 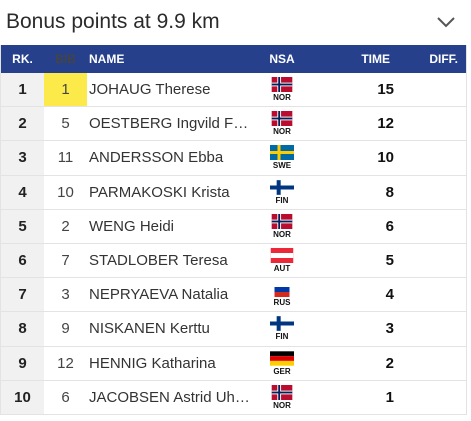 I want to click on table-row: 4 10 PARMAKOSKI Krista FIN 8, so click(x=233, y=192).